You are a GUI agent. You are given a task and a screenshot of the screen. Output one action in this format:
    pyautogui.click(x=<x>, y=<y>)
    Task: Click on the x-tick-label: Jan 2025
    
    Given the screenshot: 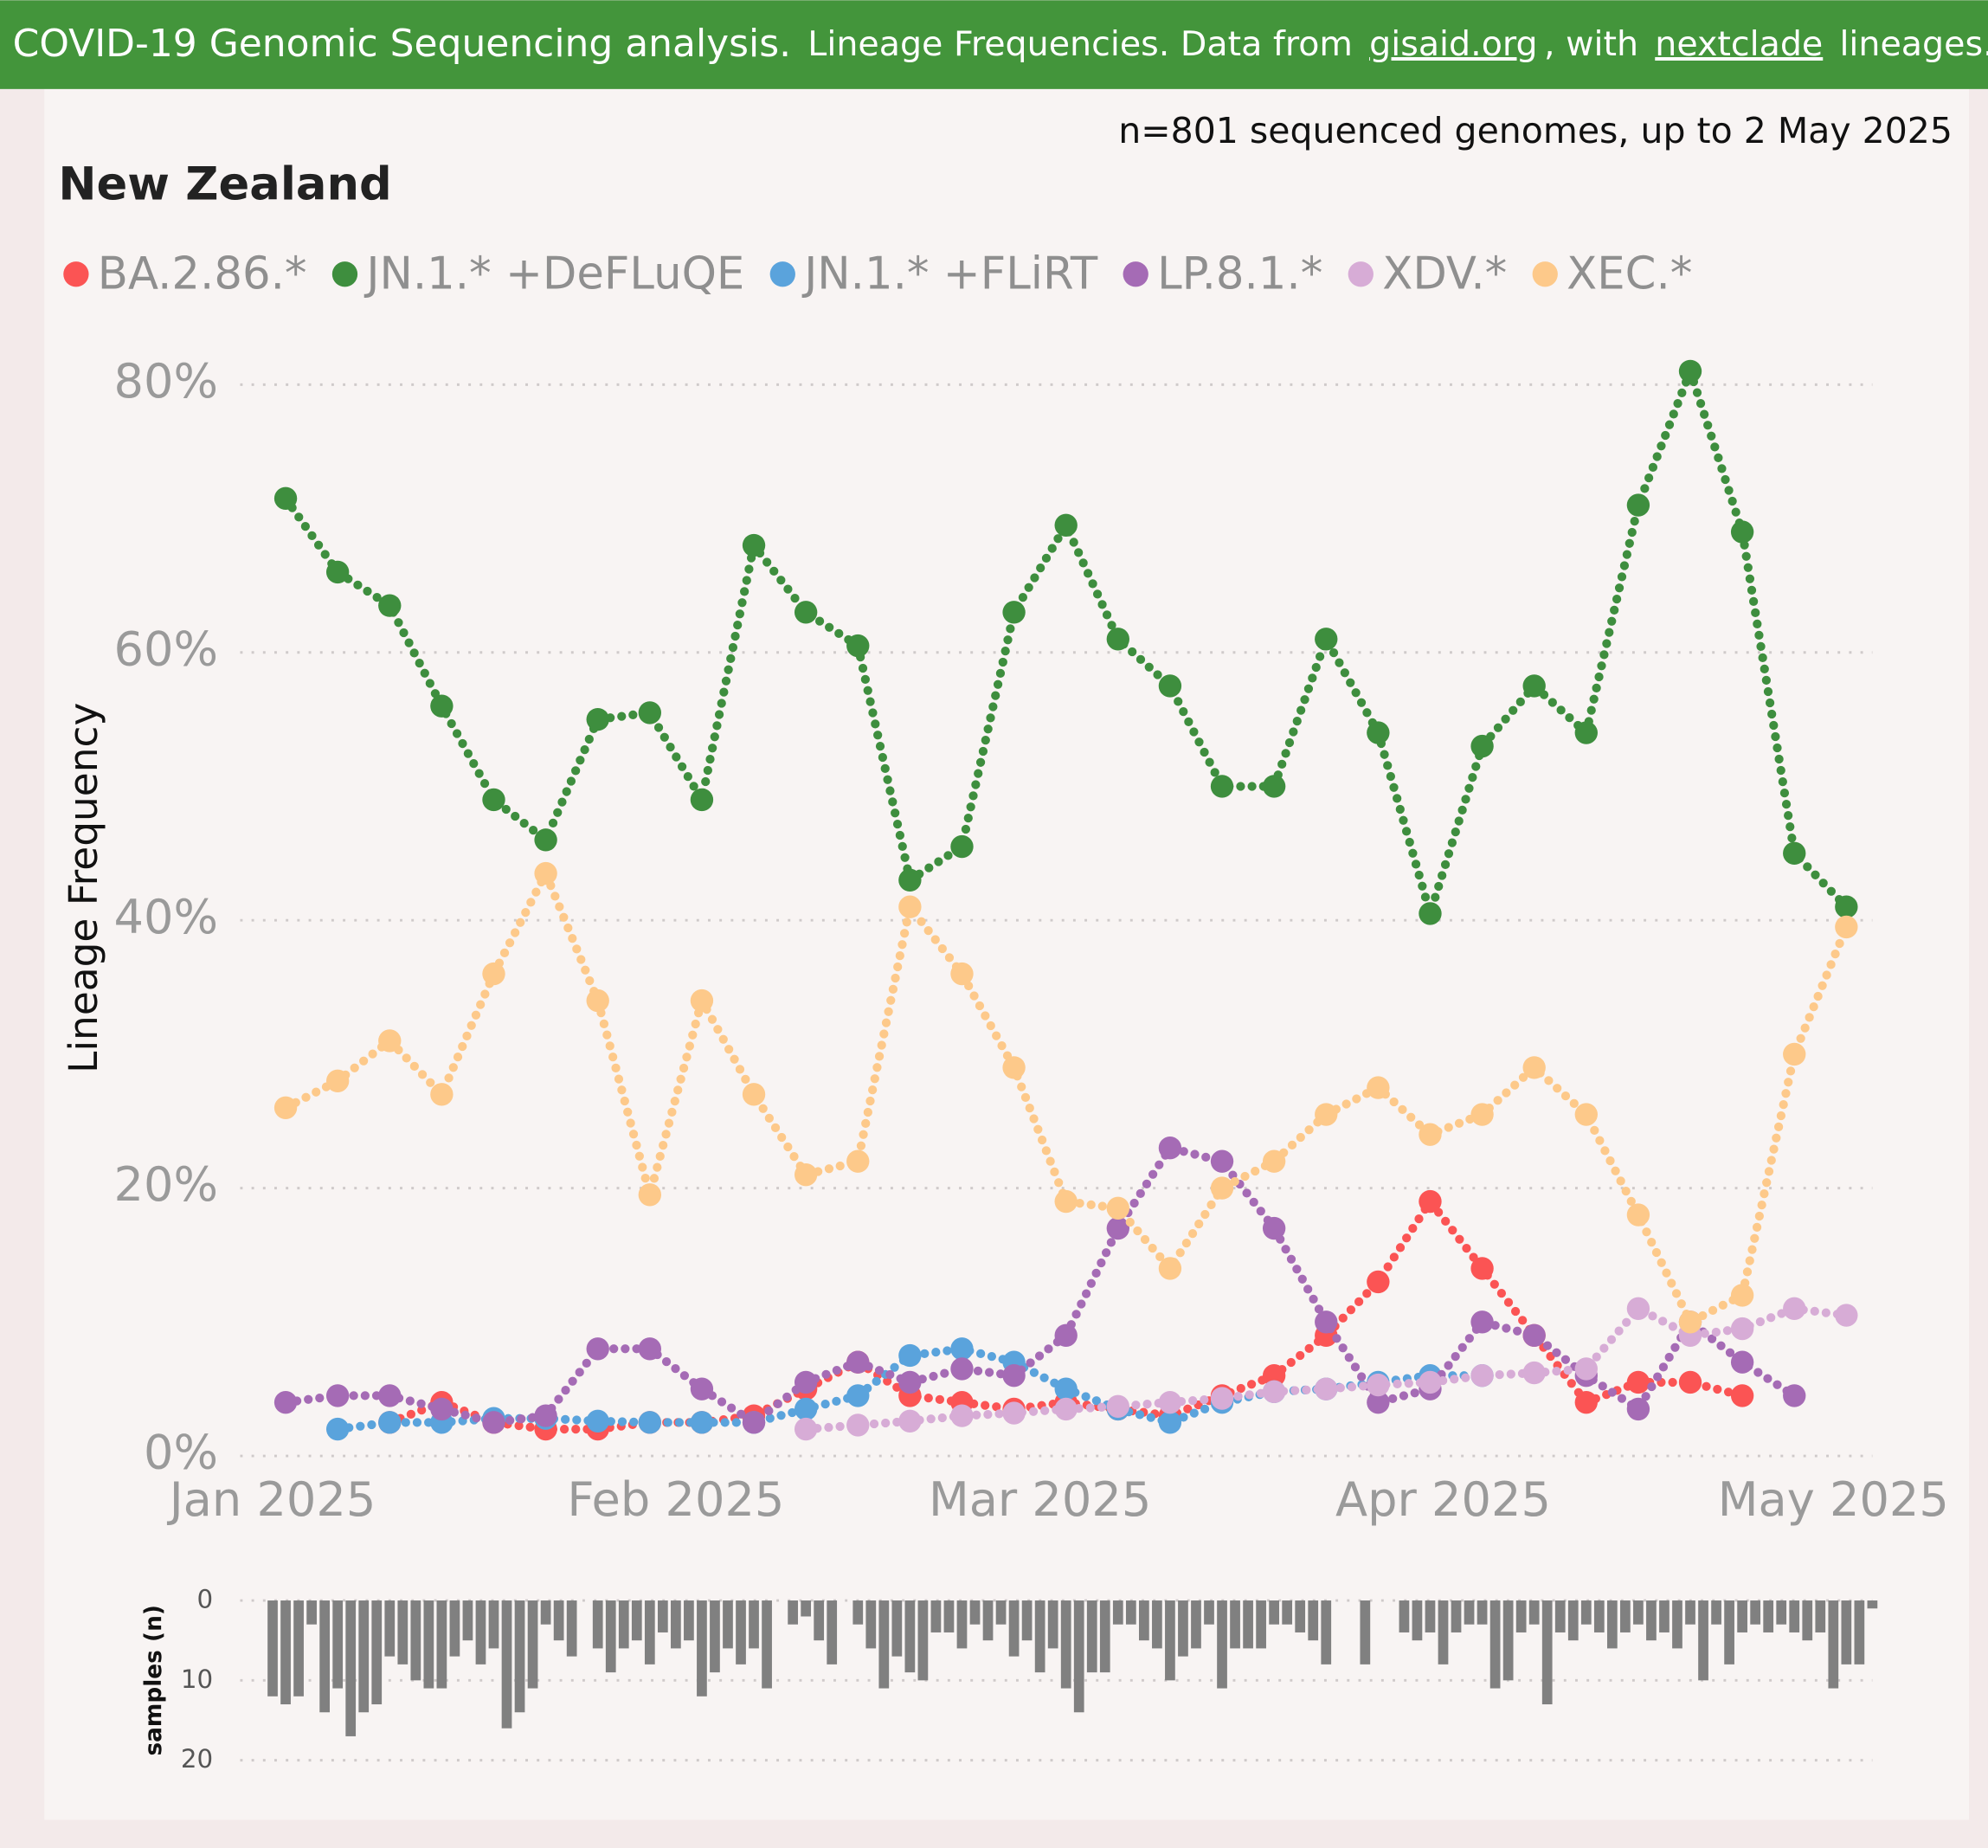 What is the action you would take?
    pyautogui.click(x=271, y=1499)
    